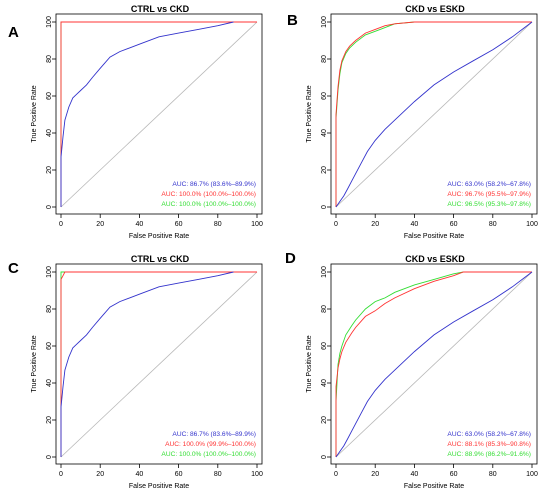 Image resolution: width=550 pixels, height=500 pixels. Describe the element at coordinates (292, 20) in the screenshot. I see `panel-label: B` at that location.